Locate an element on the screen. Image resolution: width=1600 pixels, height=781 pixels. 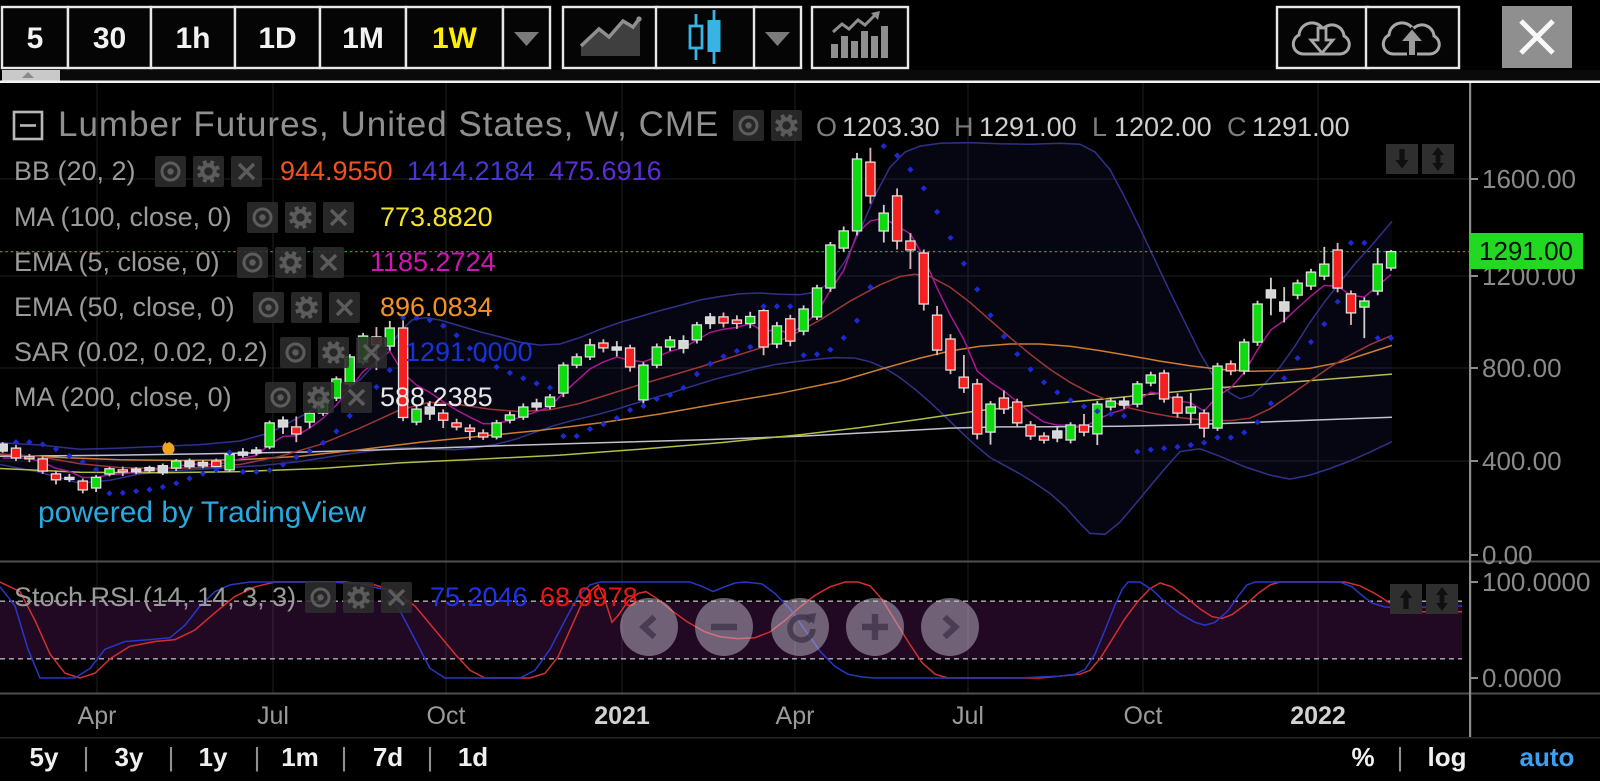
svg-text: 1185.2724 is located at coordinates (433, 262).